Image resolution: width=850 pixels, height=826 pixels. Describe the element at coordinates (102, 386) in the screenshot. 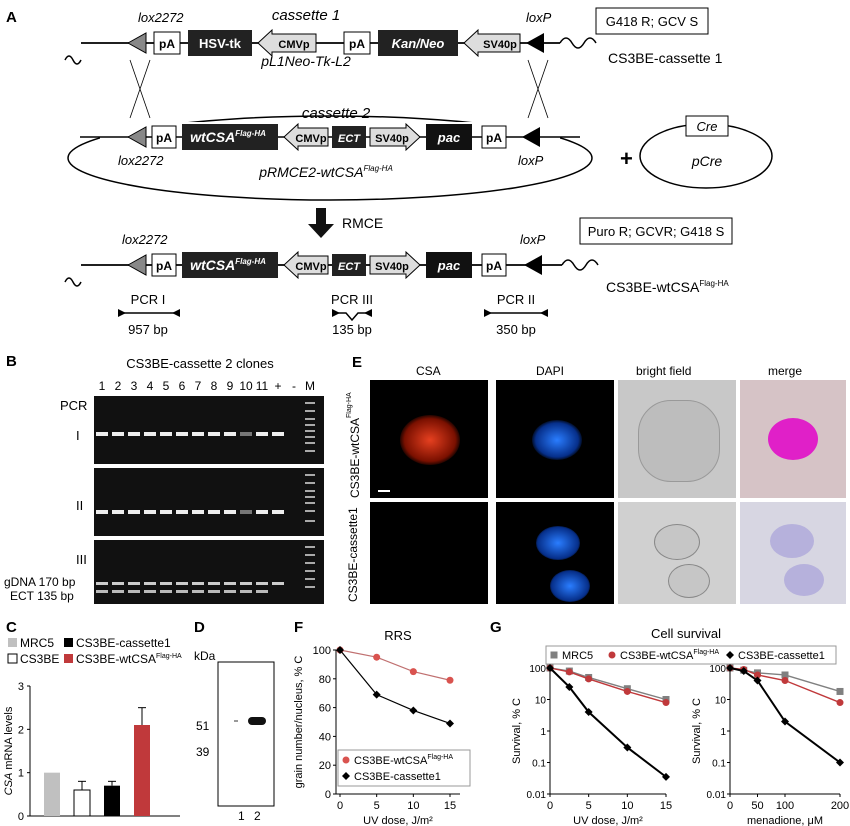

I see `lane-label: 1` at that location.